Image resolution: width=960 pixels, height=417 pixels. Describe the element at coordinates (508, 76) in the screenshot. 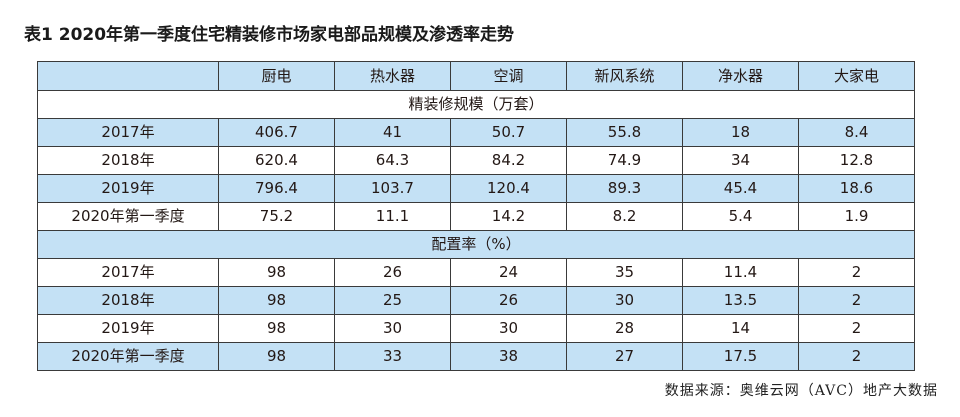

I see `header-cell: 空调` at that location.